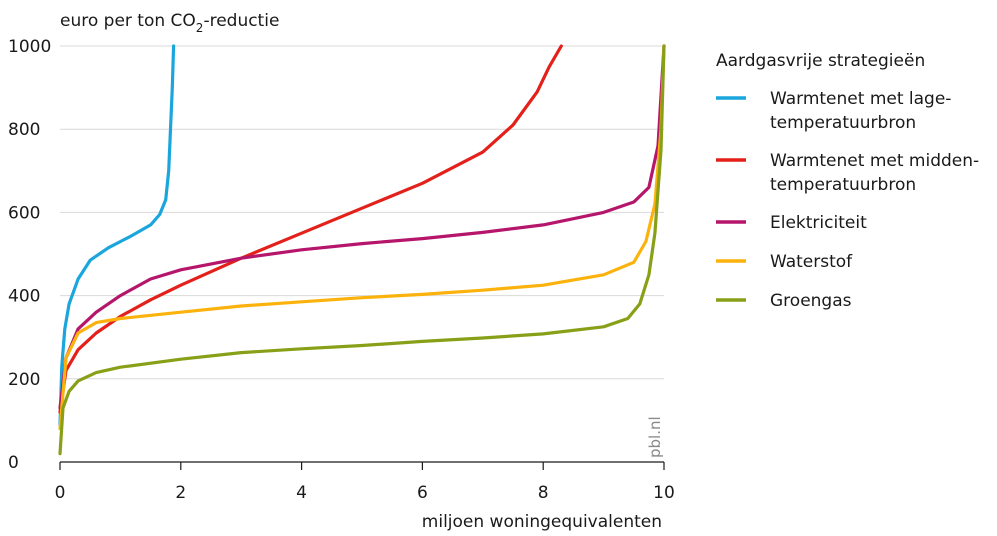  I want to click on y-tick-label: 800, so click(24, 130).